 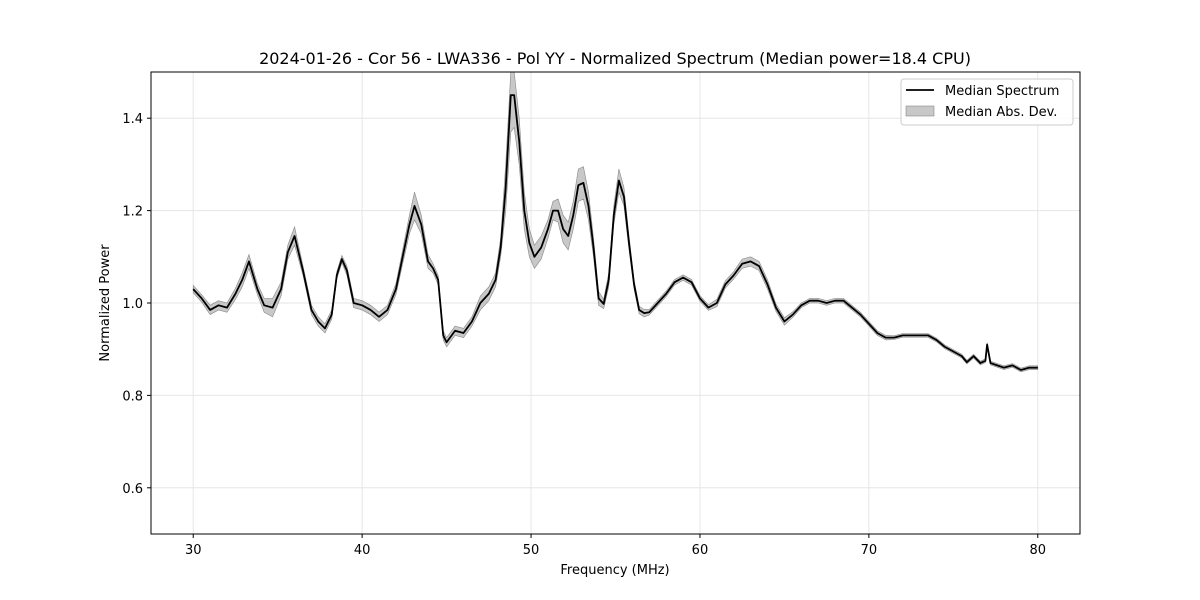 I want to click on x-axis-title: Frequency (MHz), so click(x=614, y=570).